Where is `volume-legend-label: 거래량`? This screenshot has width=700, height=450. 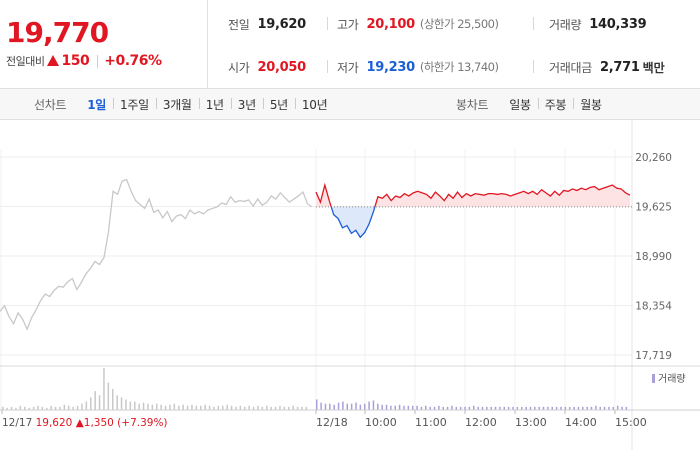 volume-legend-label: 거래량 is located at coordinates (672, 379).